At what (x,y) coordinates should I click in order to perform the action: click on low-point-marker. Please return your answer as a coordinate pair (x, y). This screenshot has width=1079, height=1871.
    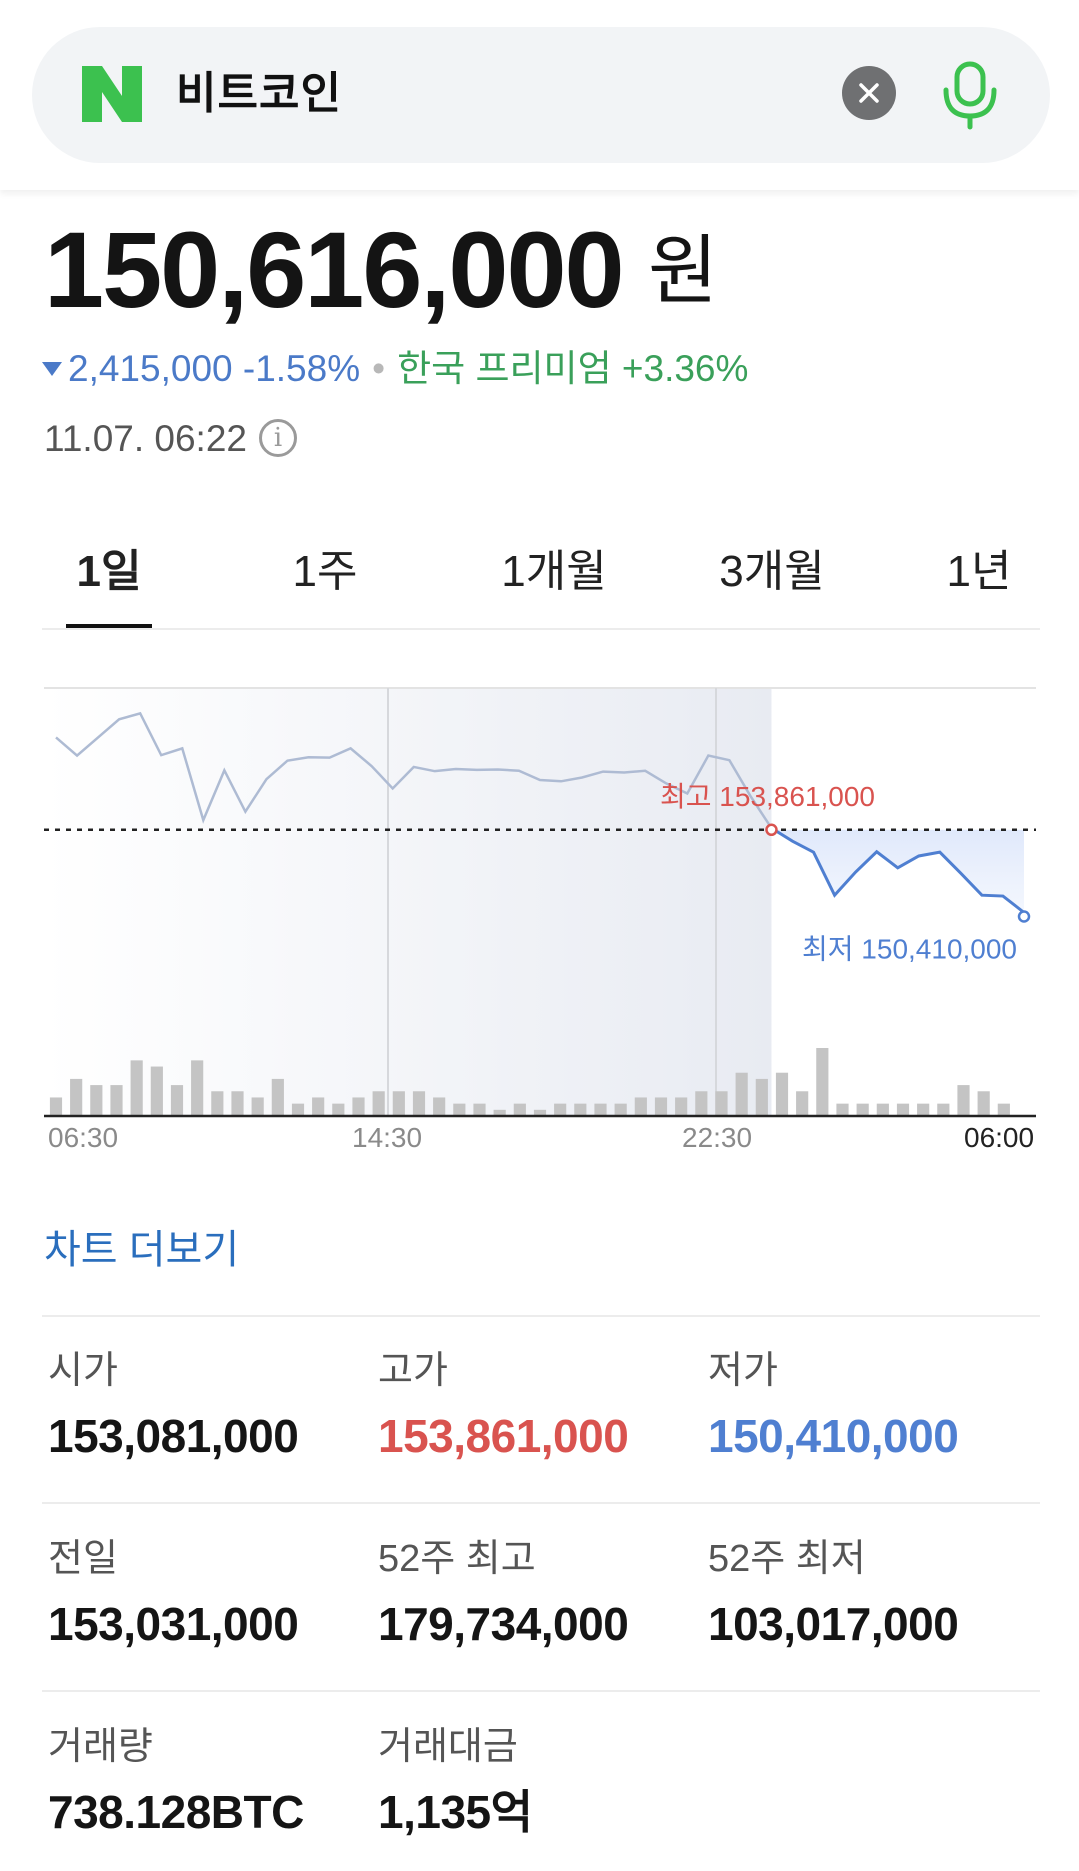
    Looking at the image, I should click on (1024, 916).